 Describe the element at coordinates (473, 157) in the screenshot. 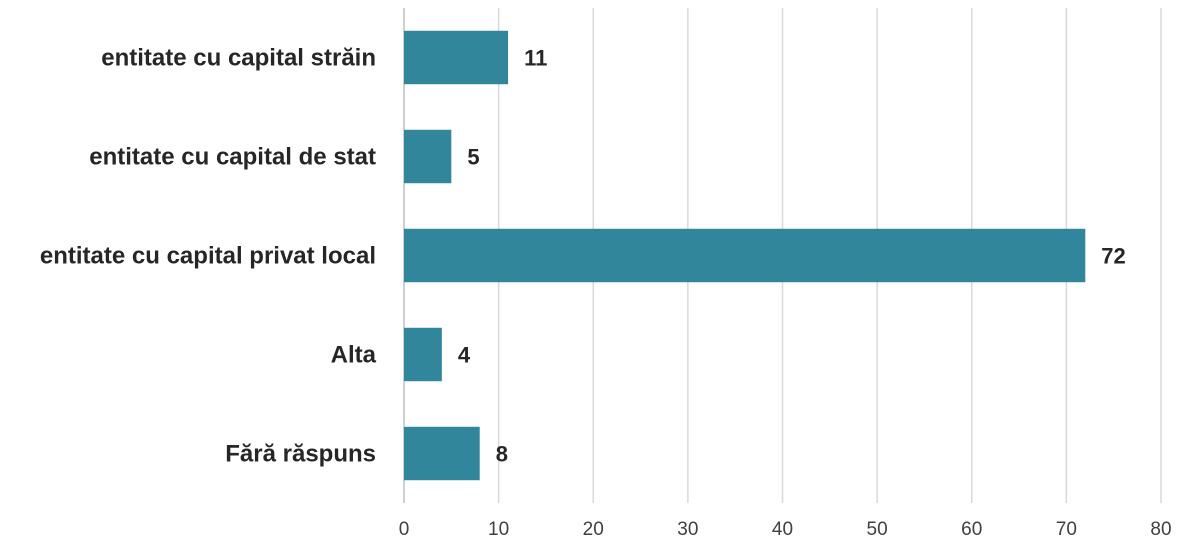

I see `data-label: 5` at that location.